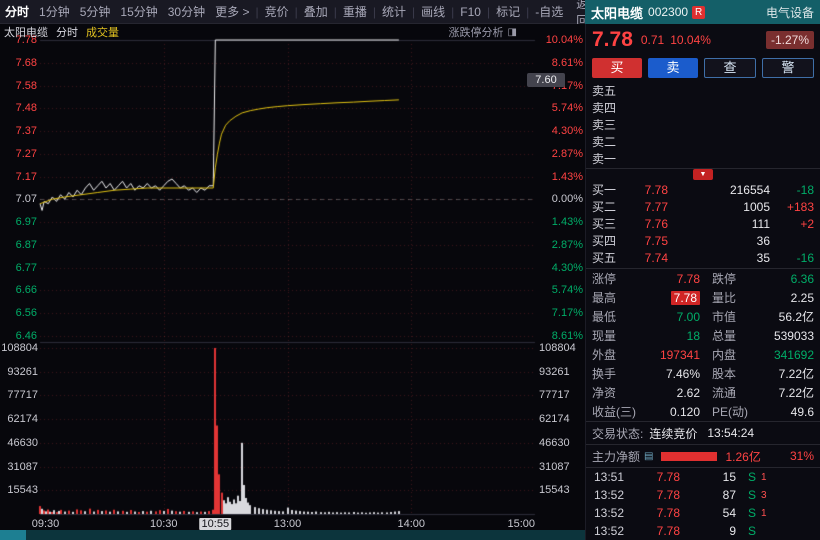  What do you see at coordinates (604, 91) in the screenshot?
I see `level-label: 卖五` at bounding box center [604, 91].